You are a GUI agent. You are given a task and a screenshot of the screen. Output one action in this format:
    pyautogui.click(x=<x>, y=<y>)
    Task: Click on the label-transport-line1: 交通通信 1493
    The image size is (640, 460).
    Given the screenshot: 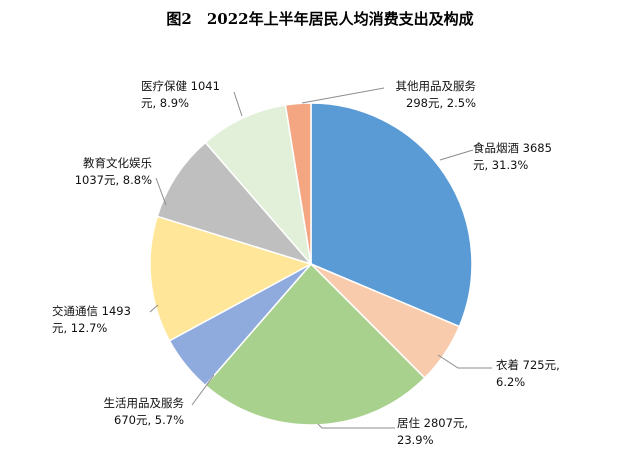 What is the action you would take?
    pyautogui.click(x=91, y=311)
    